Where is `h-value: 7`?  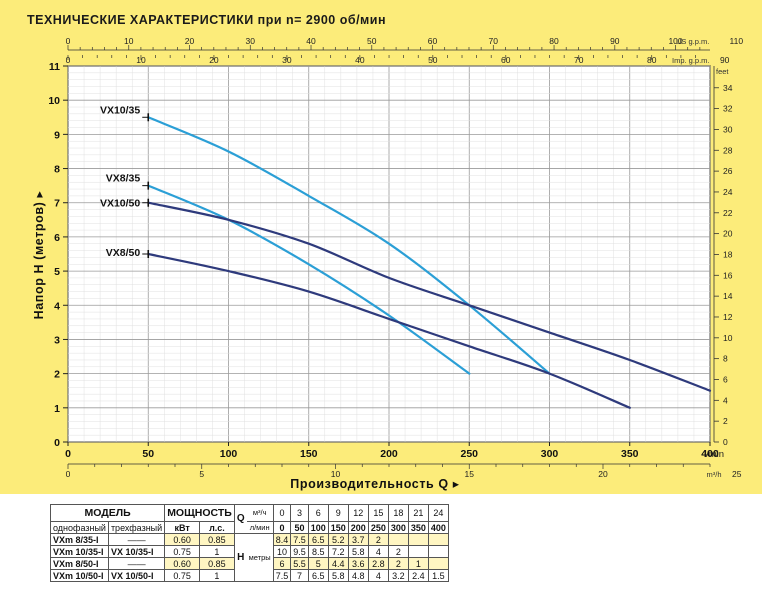
h-value: 7 is located at coordinates (299, 575).